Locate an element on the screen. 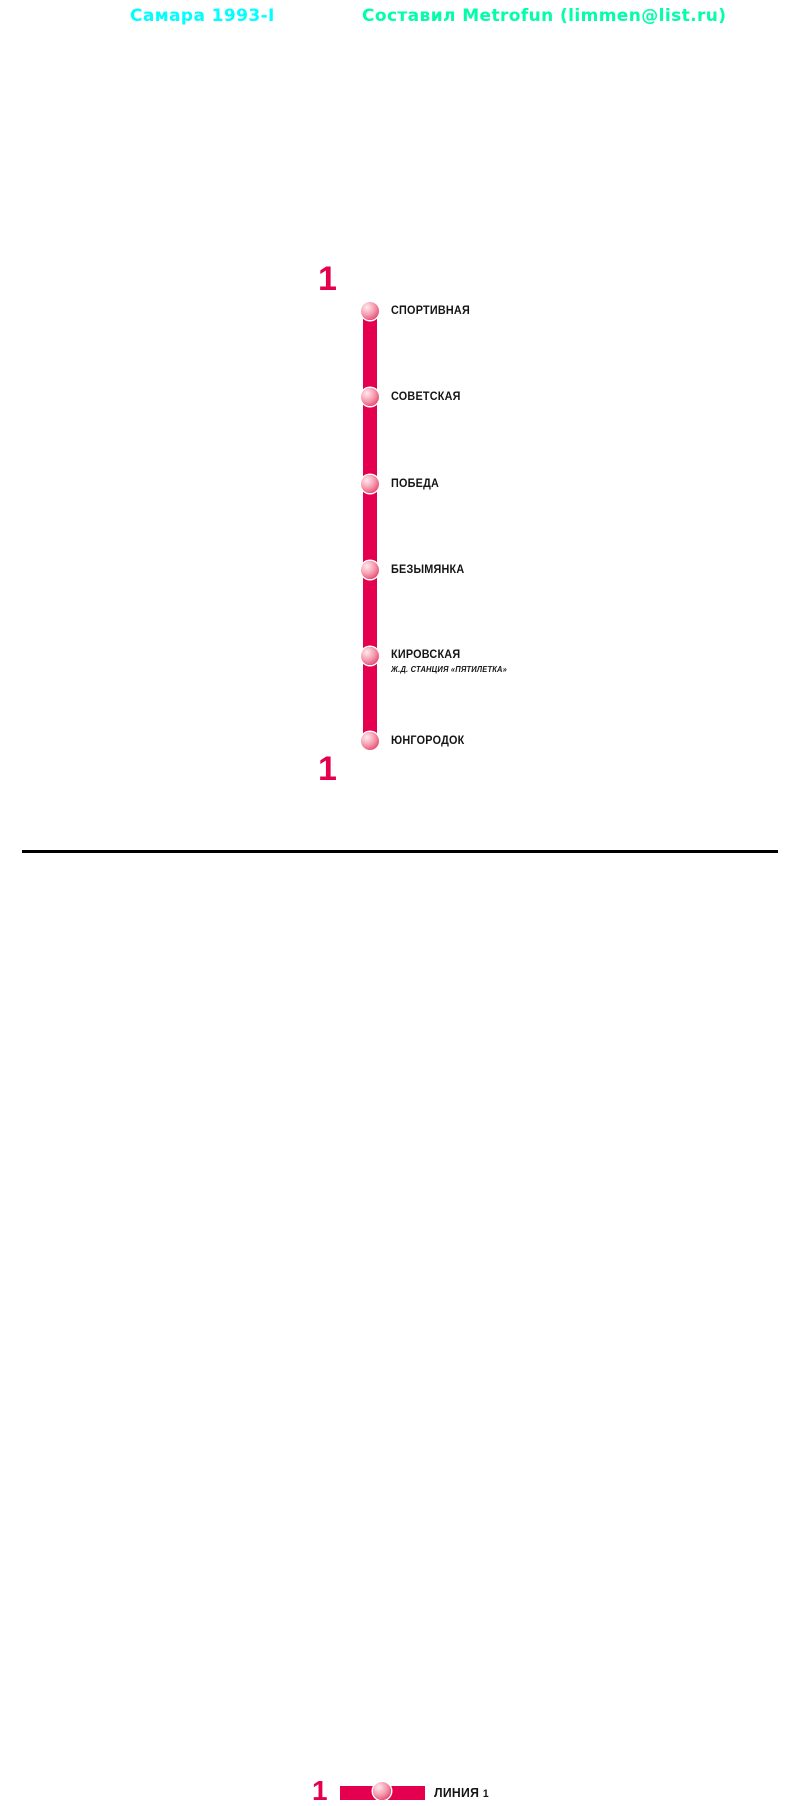  station-label: ЮНГОРОДОК is located at coordinates (428, 741).